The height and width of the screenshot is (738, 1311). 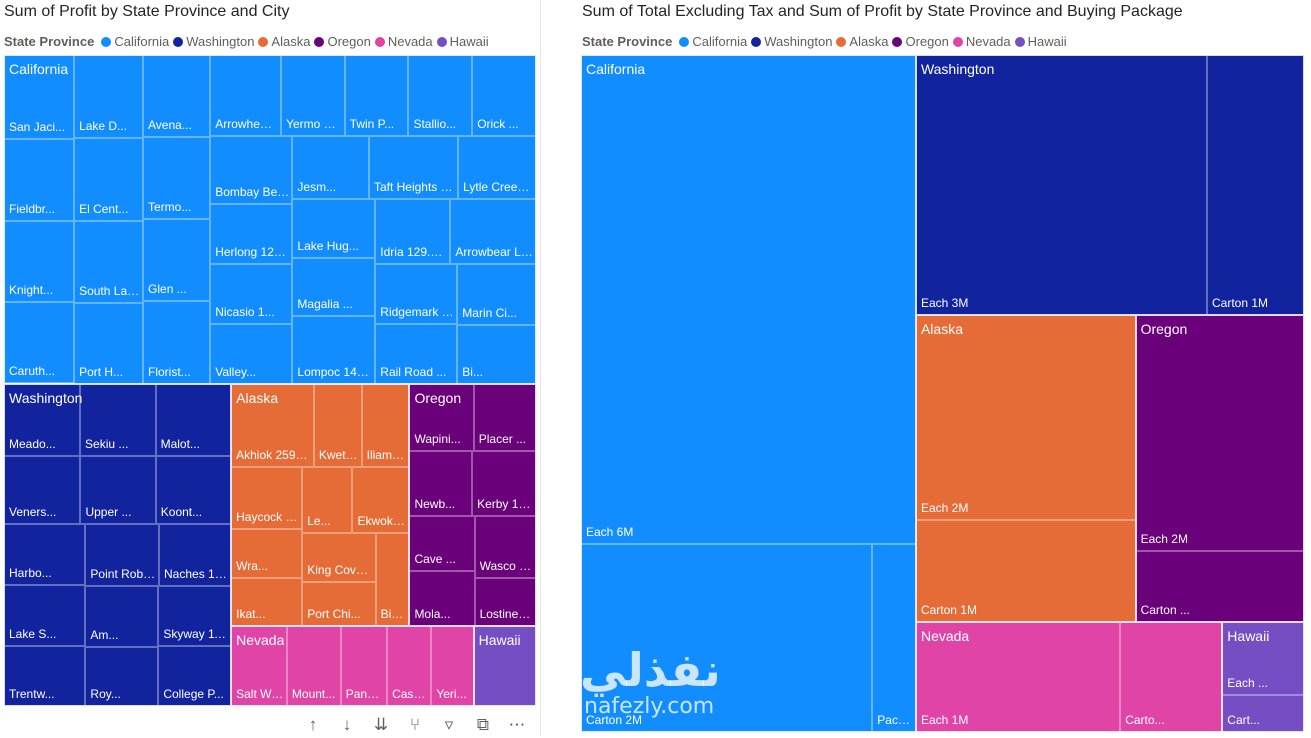 What do you see at coordinates (347, 724) in the screenshot?
I see `arrow-down-icon: ↓` at bounding box center [347, 724].